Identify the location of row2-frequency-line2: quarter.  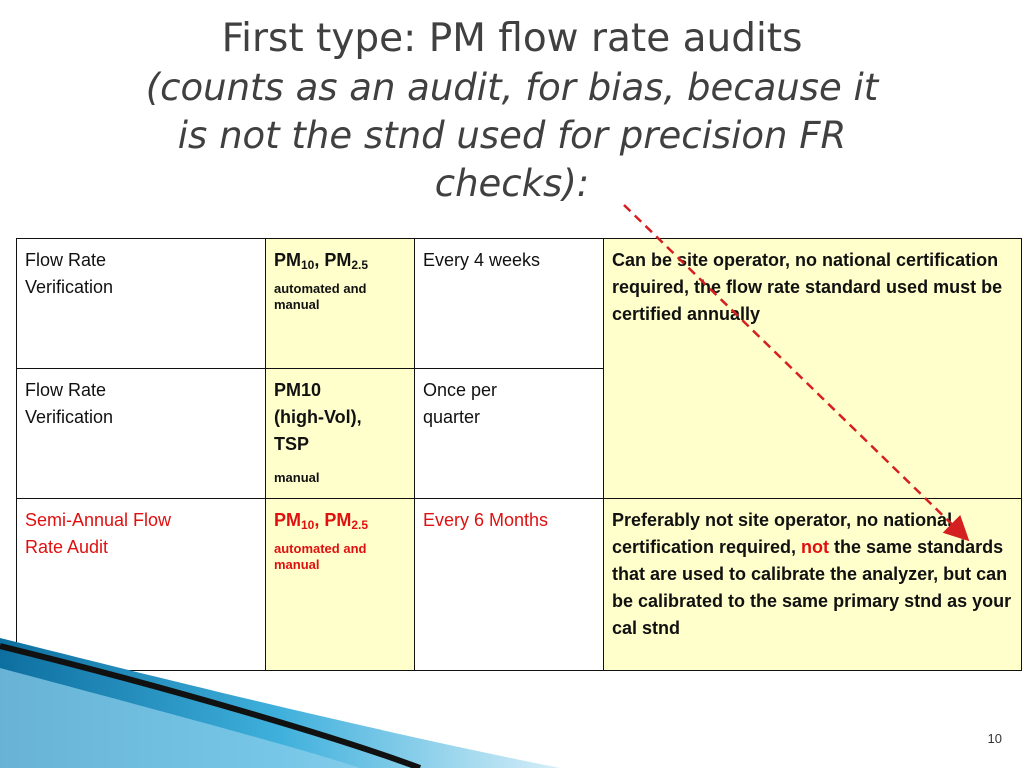
(452, 417).